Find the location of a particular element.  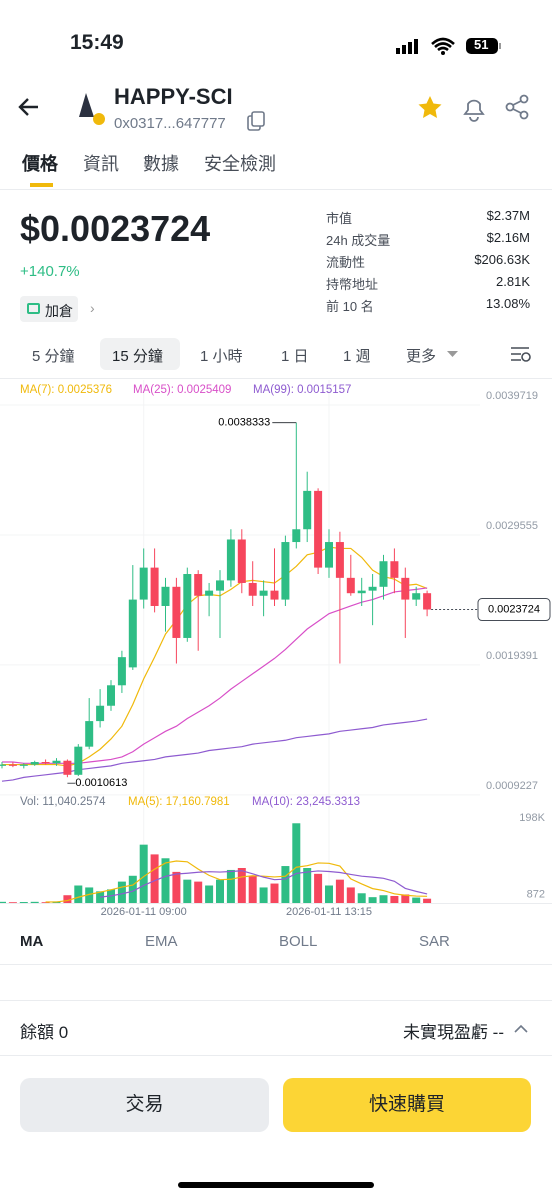

x-tick-label: 2026-01-11 09:00 is located at coordinates (144, 912).